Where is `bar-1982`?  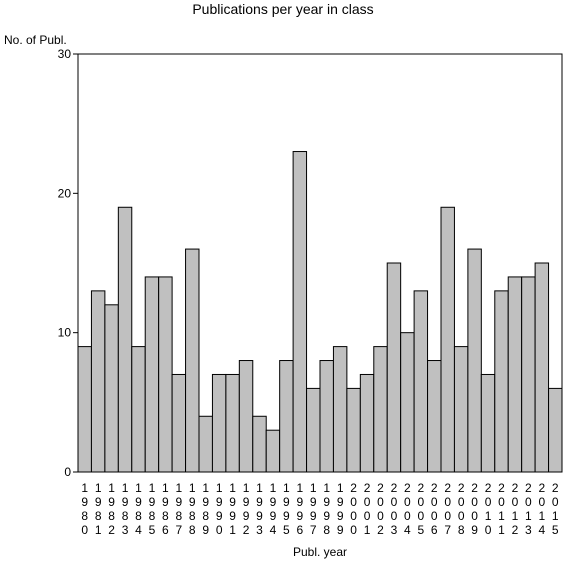
bar-1982 is located at coordinates (111, 388).